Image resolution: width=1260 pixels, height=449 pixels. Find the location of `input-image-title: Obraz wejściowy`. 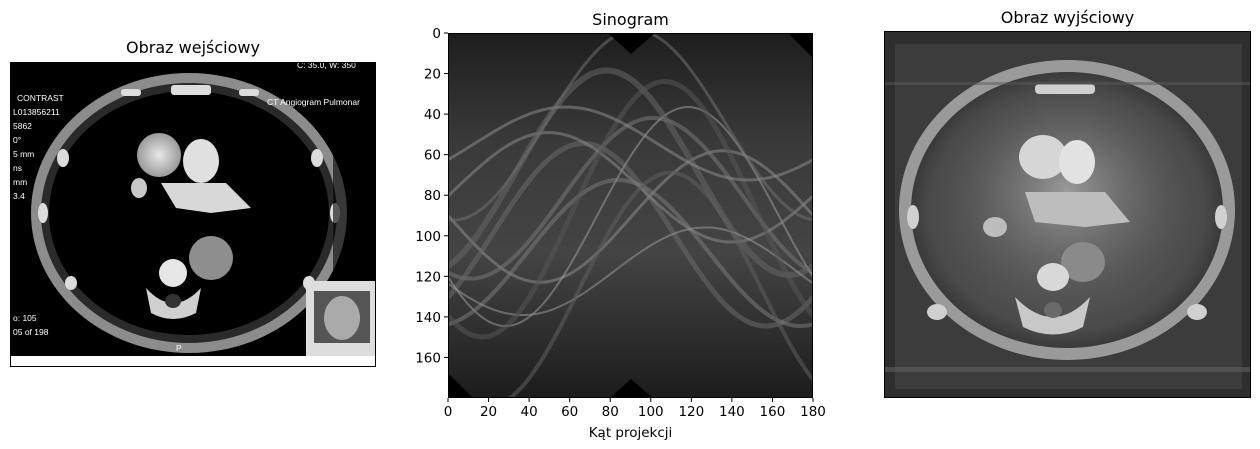

input-image-title: Obraz wejściowy is located at coordinates (193, 47).